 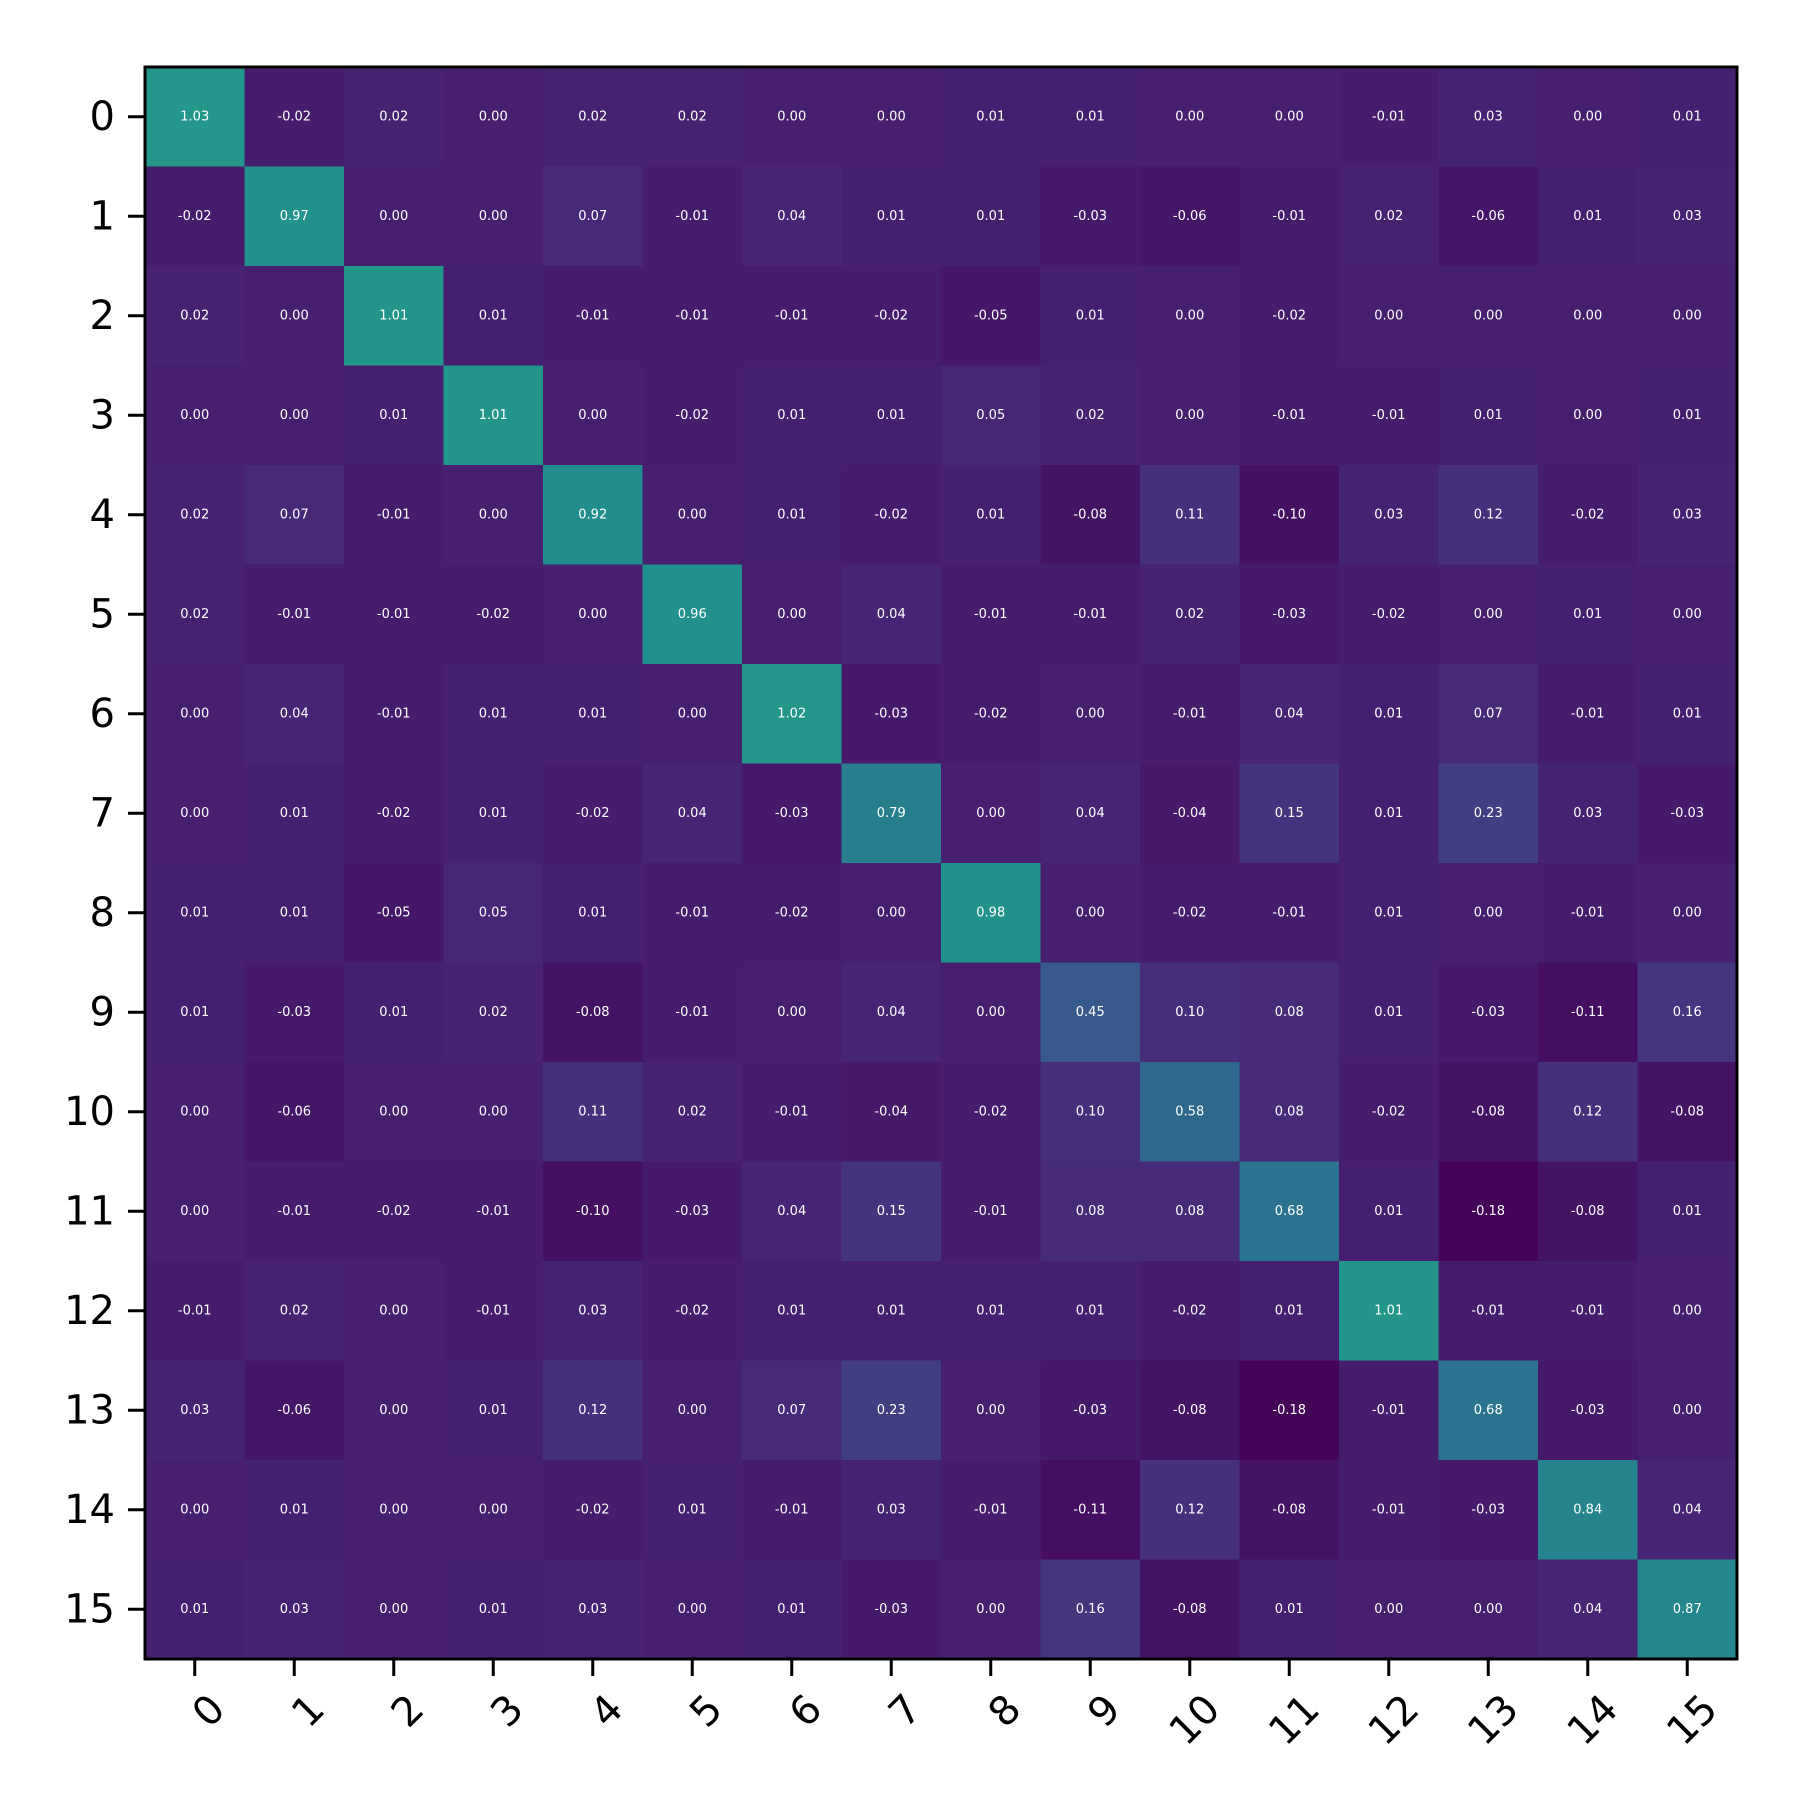 What do you see at coordinates (990, 415) in the screenshot?
I see `cell-value-label: 0.05` at bounding box center [990, 415].